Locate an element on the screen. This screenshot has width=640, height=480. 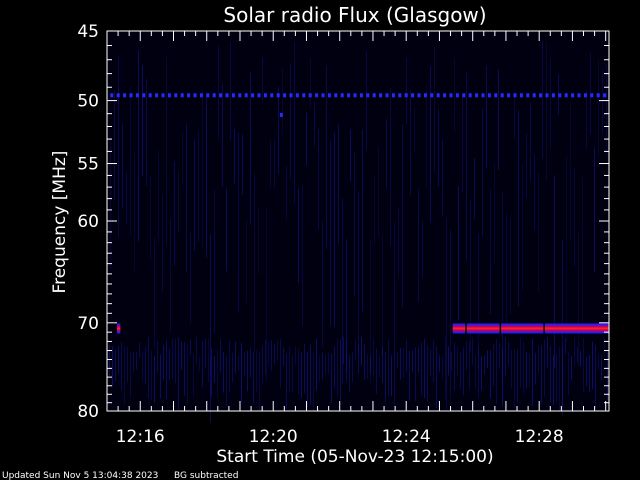
y-tick-label: 45 is located at coordinates (88, 32).